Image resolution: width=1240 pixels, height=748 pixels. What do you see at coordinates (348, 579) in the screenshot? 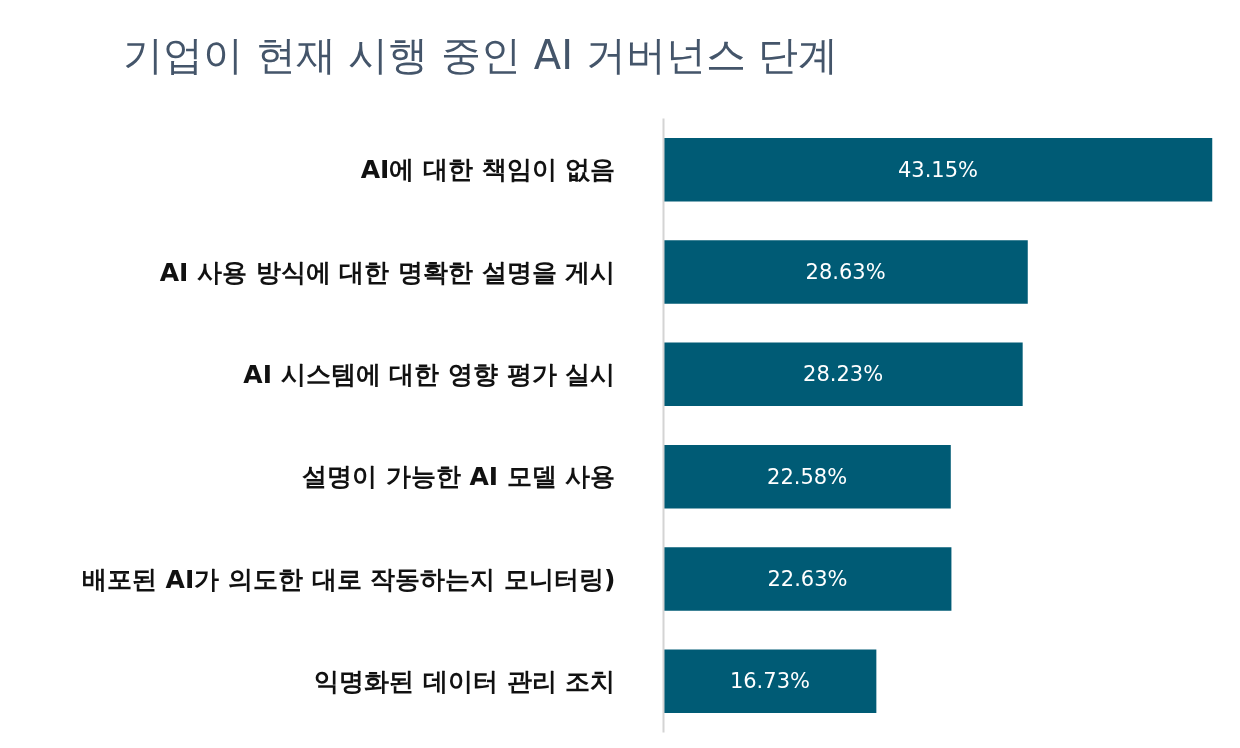
I see `y-tick-label: 배포된 AI가 의도한 대로 작동하는지 모니터링)` at bounding box center [348, 579].